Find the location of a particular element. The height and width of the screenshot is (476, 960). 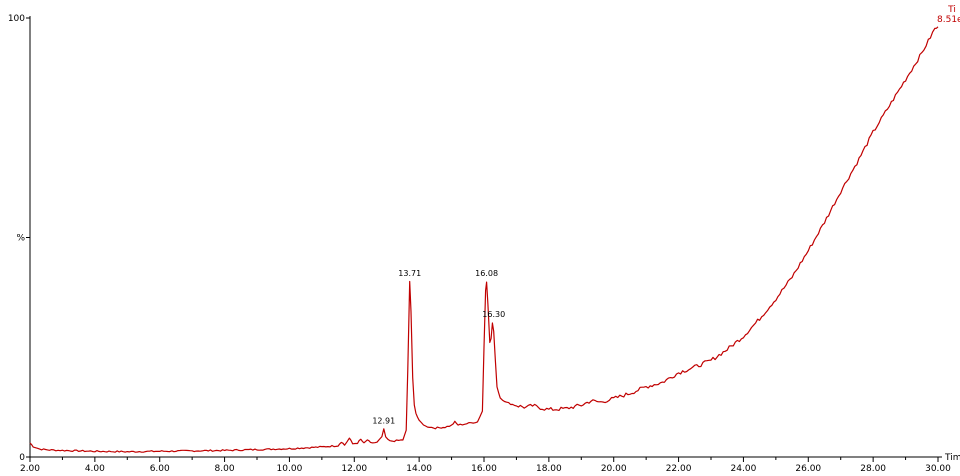

x-tick-label: 26.00 is located at coordinates (808, 469).